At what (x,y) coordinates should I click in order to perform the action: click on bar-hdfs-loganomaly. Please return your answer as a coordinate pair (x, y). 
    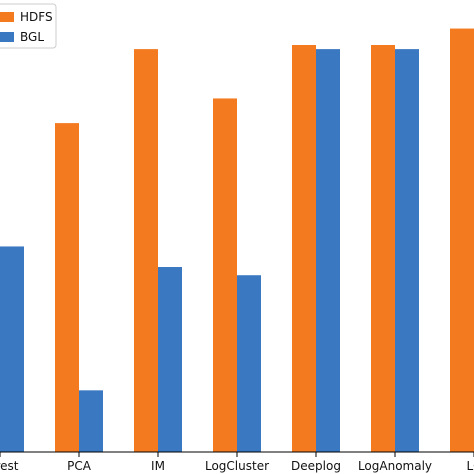
    Looking at the image, I should click on (383, 248).